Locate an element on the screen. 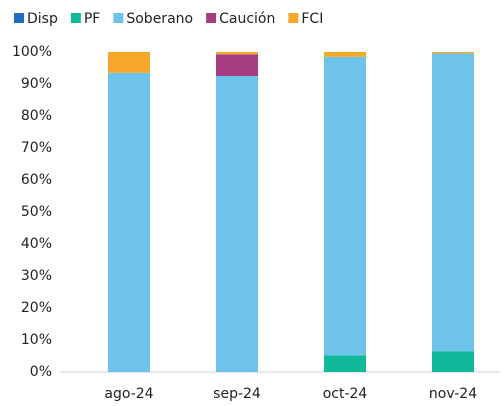 The image size is (504, 406). y-tick-label: 40% is located at coordinates (36, 244).